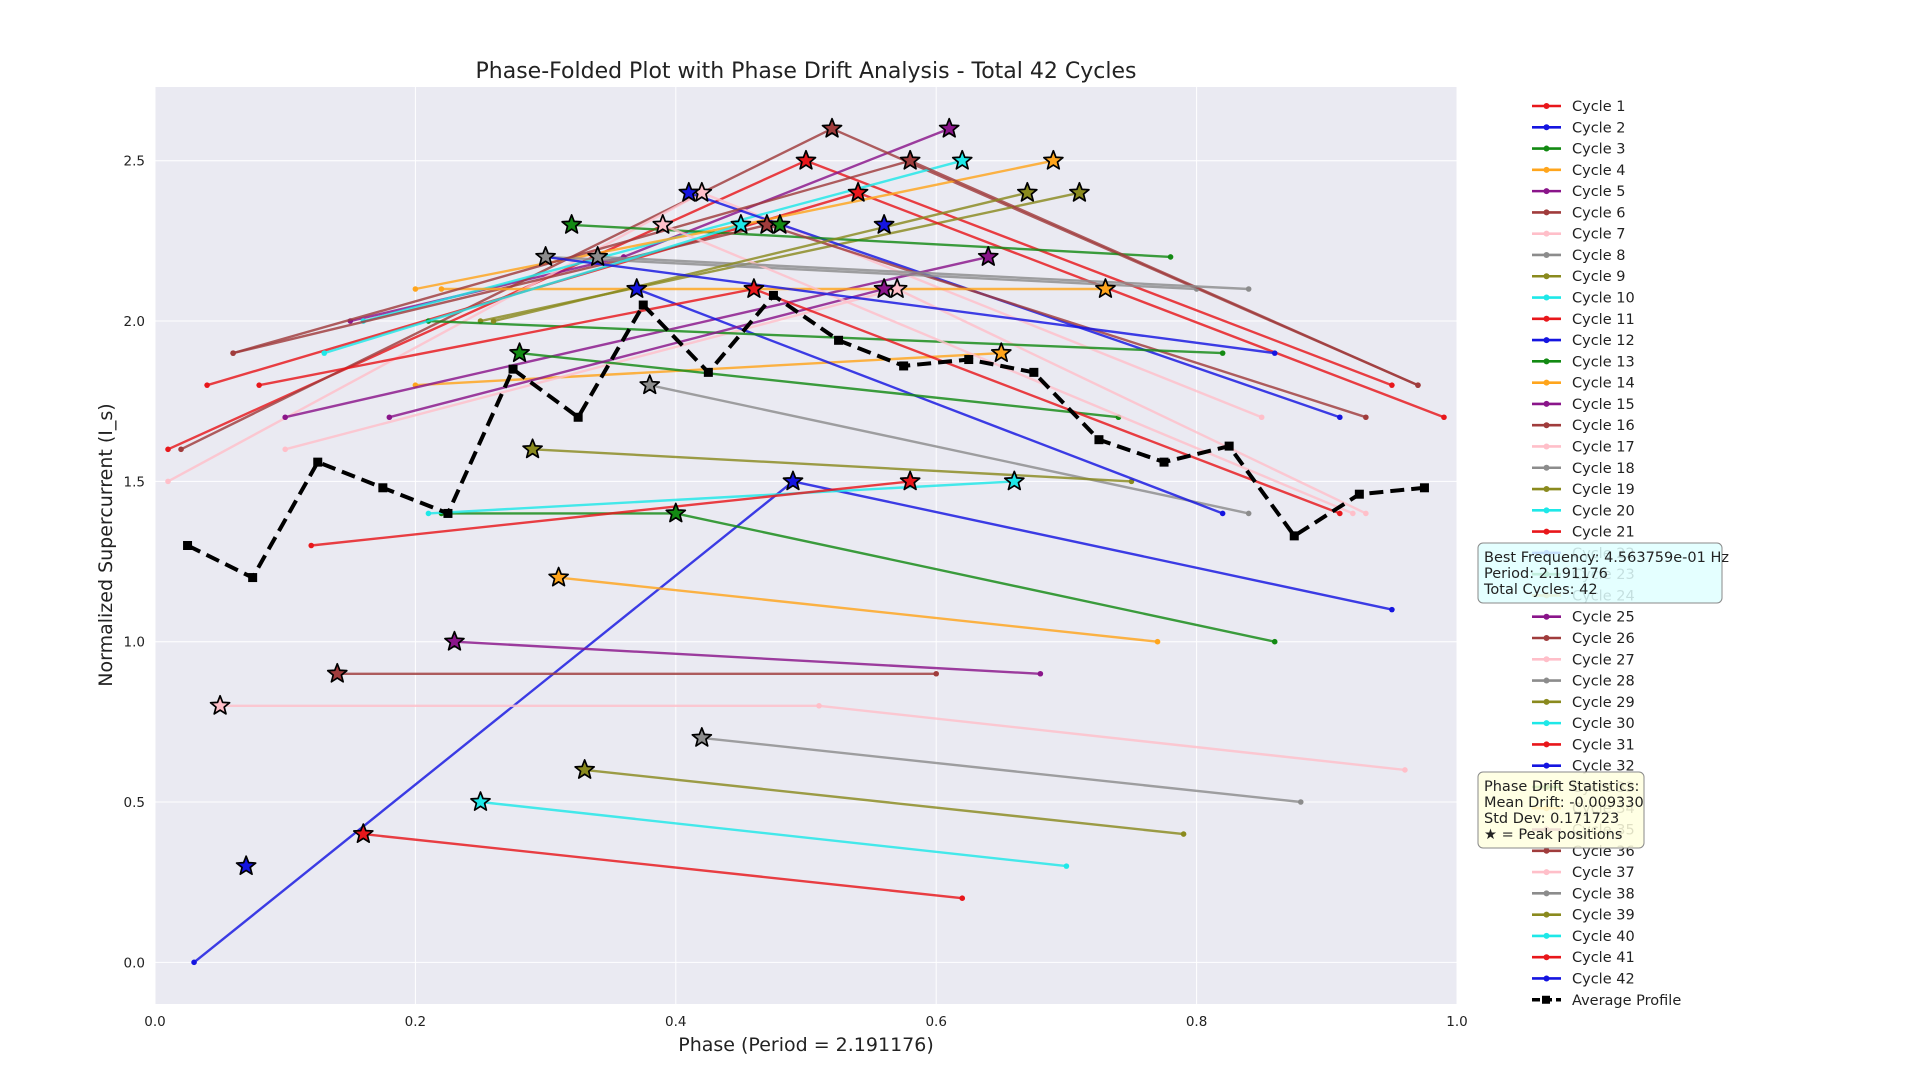 The width and height of the screenshot is (1920, 1084). What do you see at coordinates (1603, 384) in the screenshot?
I see `legend-label: Cycle 14` at bounding box center [1603, 384].